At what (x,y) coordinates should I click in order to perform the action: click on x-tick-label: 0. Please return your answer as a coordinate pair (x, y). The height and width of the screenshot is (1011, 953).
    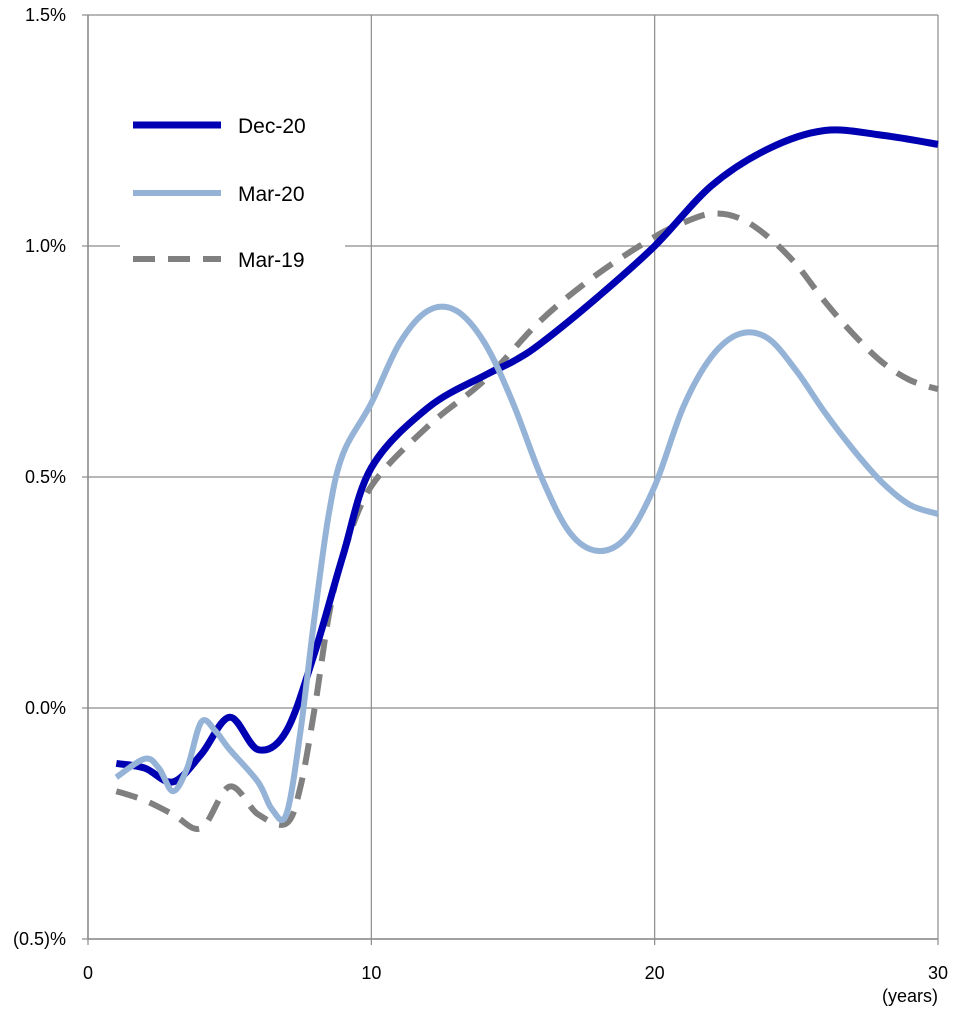
    Looking at the image, I should click on (88, 973).